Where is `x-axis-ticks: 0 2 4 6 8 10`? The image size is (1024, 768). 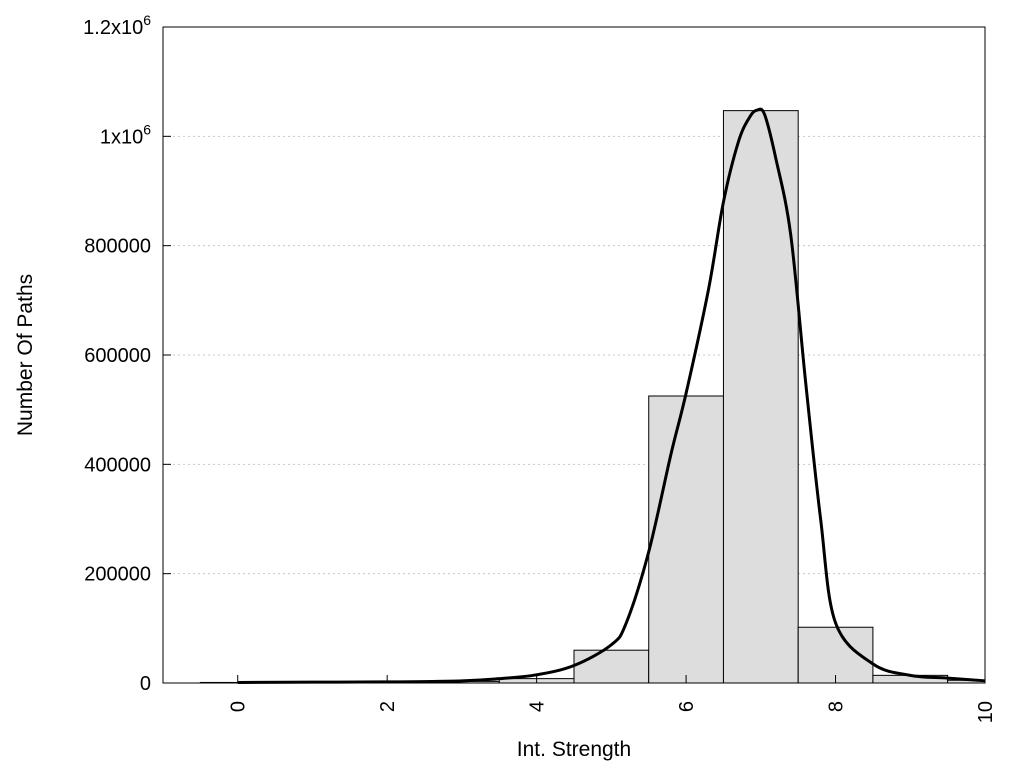
x-axis-ticks: 0 2 4 6 8 10 is located at coordinates (612, 699).